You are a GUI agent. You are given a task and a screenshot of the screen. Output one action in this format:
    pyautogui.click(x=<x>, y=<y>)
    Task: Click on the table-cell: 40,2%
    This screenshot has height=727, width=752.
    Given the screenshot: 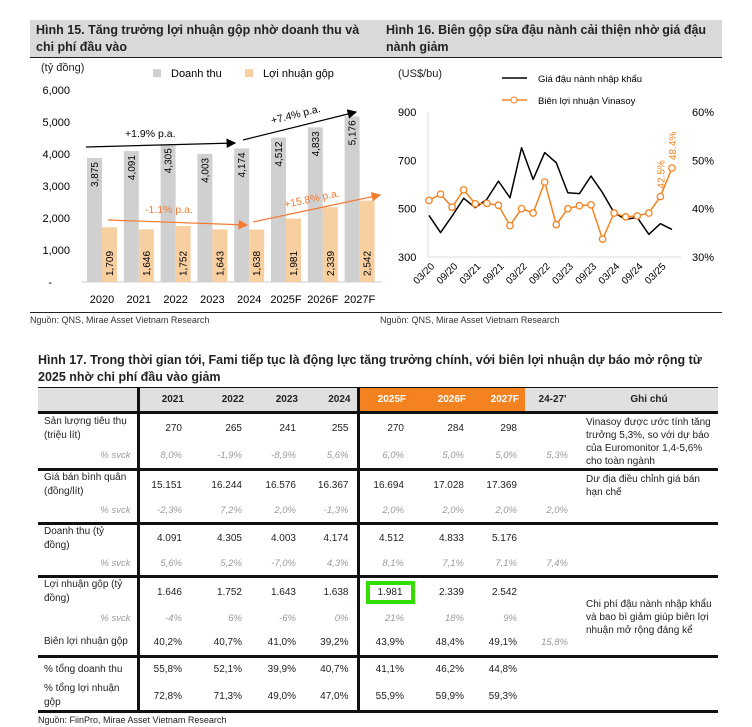 What is the action you would take?
    pyautogui.click(x=163, y=643)
    